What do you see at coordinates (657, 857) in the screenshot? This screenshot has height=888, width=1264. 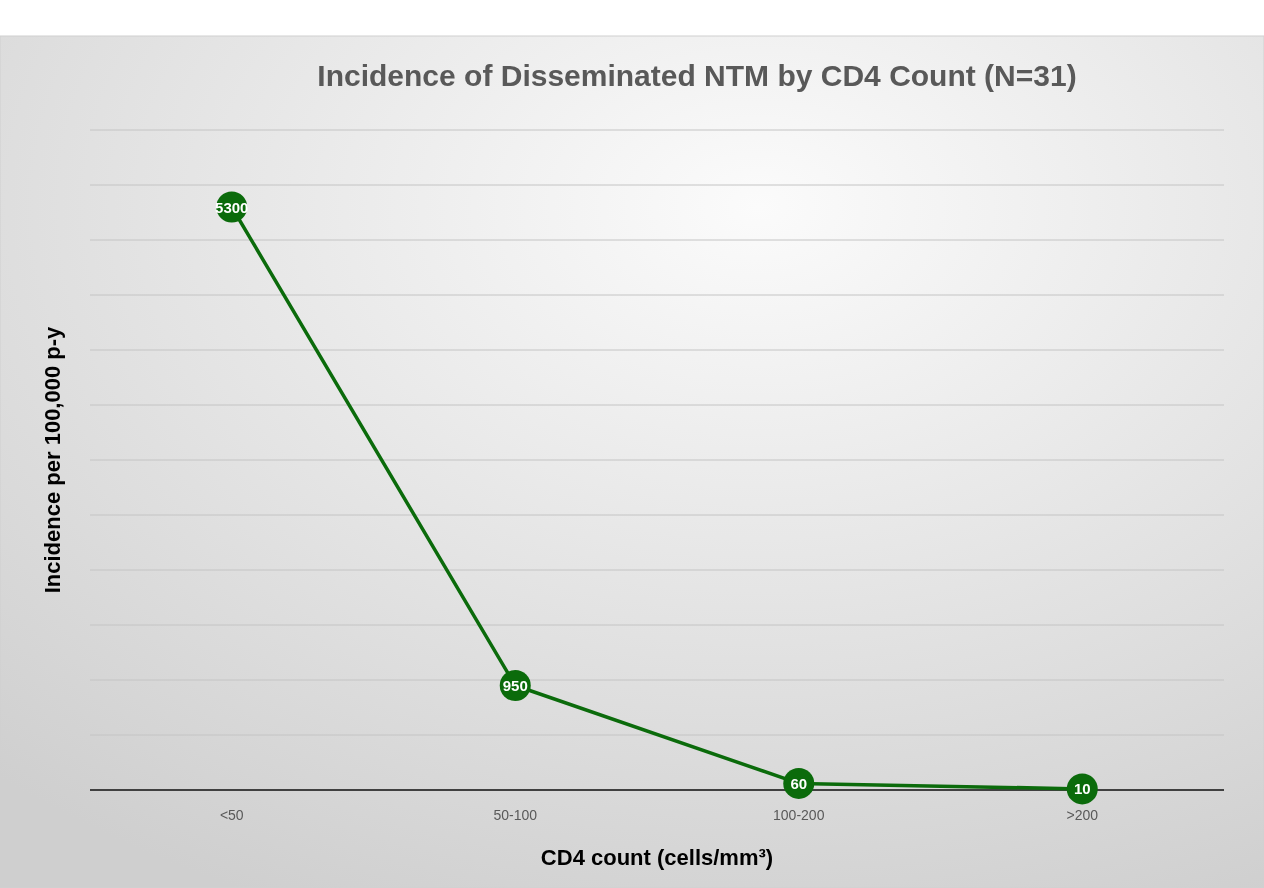 I see `x-axis-title: CD4 count (cells/mm³)` at bounding box center [657, 857].